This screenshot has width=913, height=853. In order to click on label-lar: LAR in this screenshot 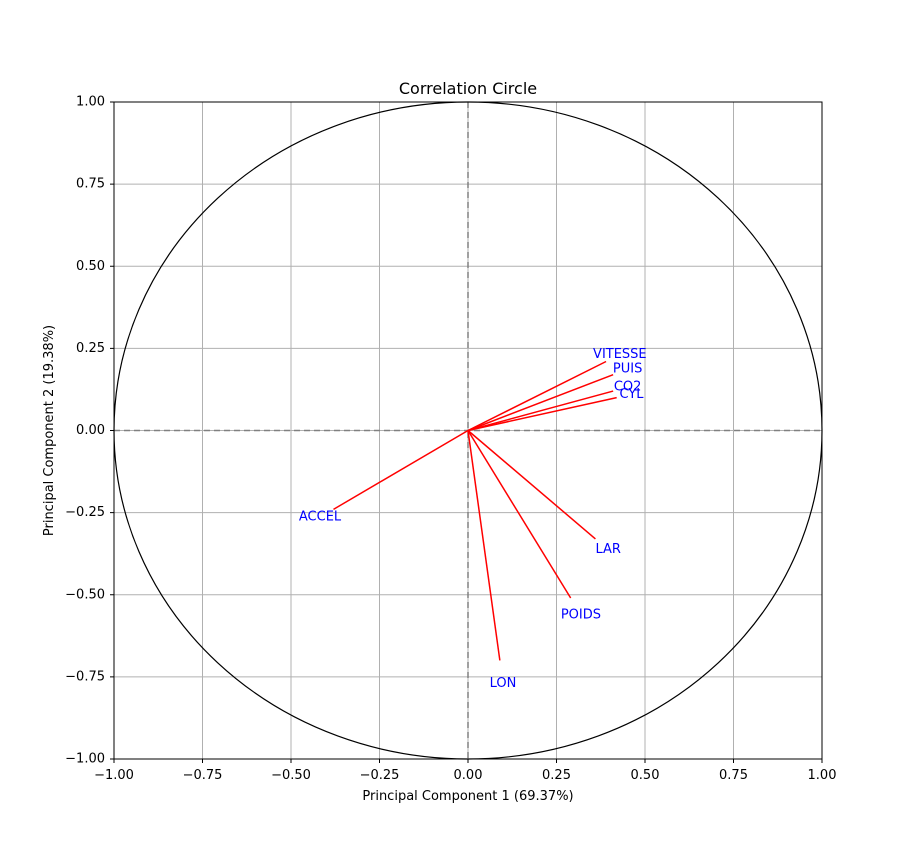, I will do `click(607, 549)`.